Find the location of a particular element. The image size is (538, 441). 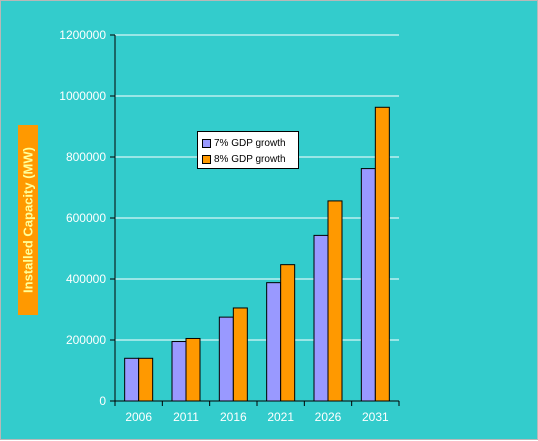

x-tick-label: 2016 is located at coordinates (233, 417).